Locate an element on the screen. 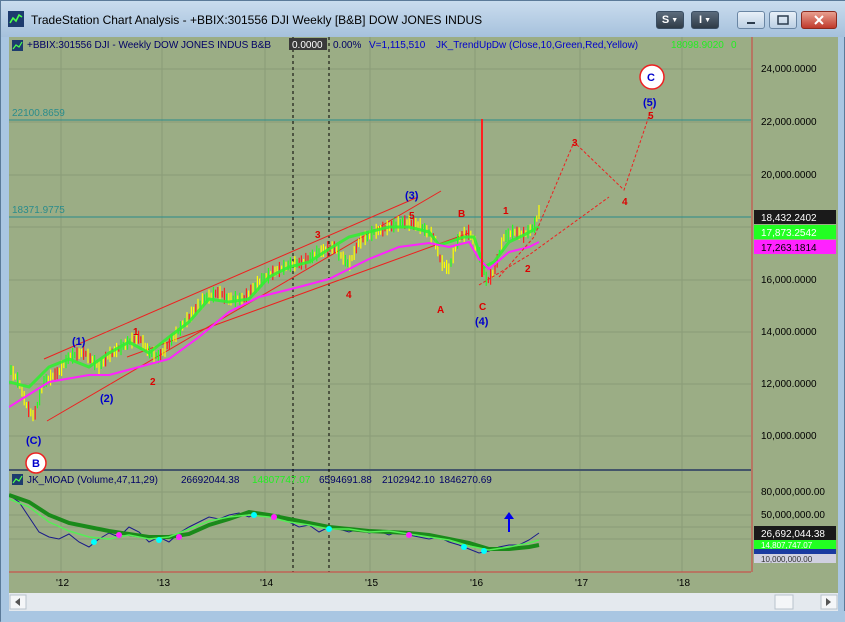  wave-3-red: 3 is located at coordinates (318, 235).